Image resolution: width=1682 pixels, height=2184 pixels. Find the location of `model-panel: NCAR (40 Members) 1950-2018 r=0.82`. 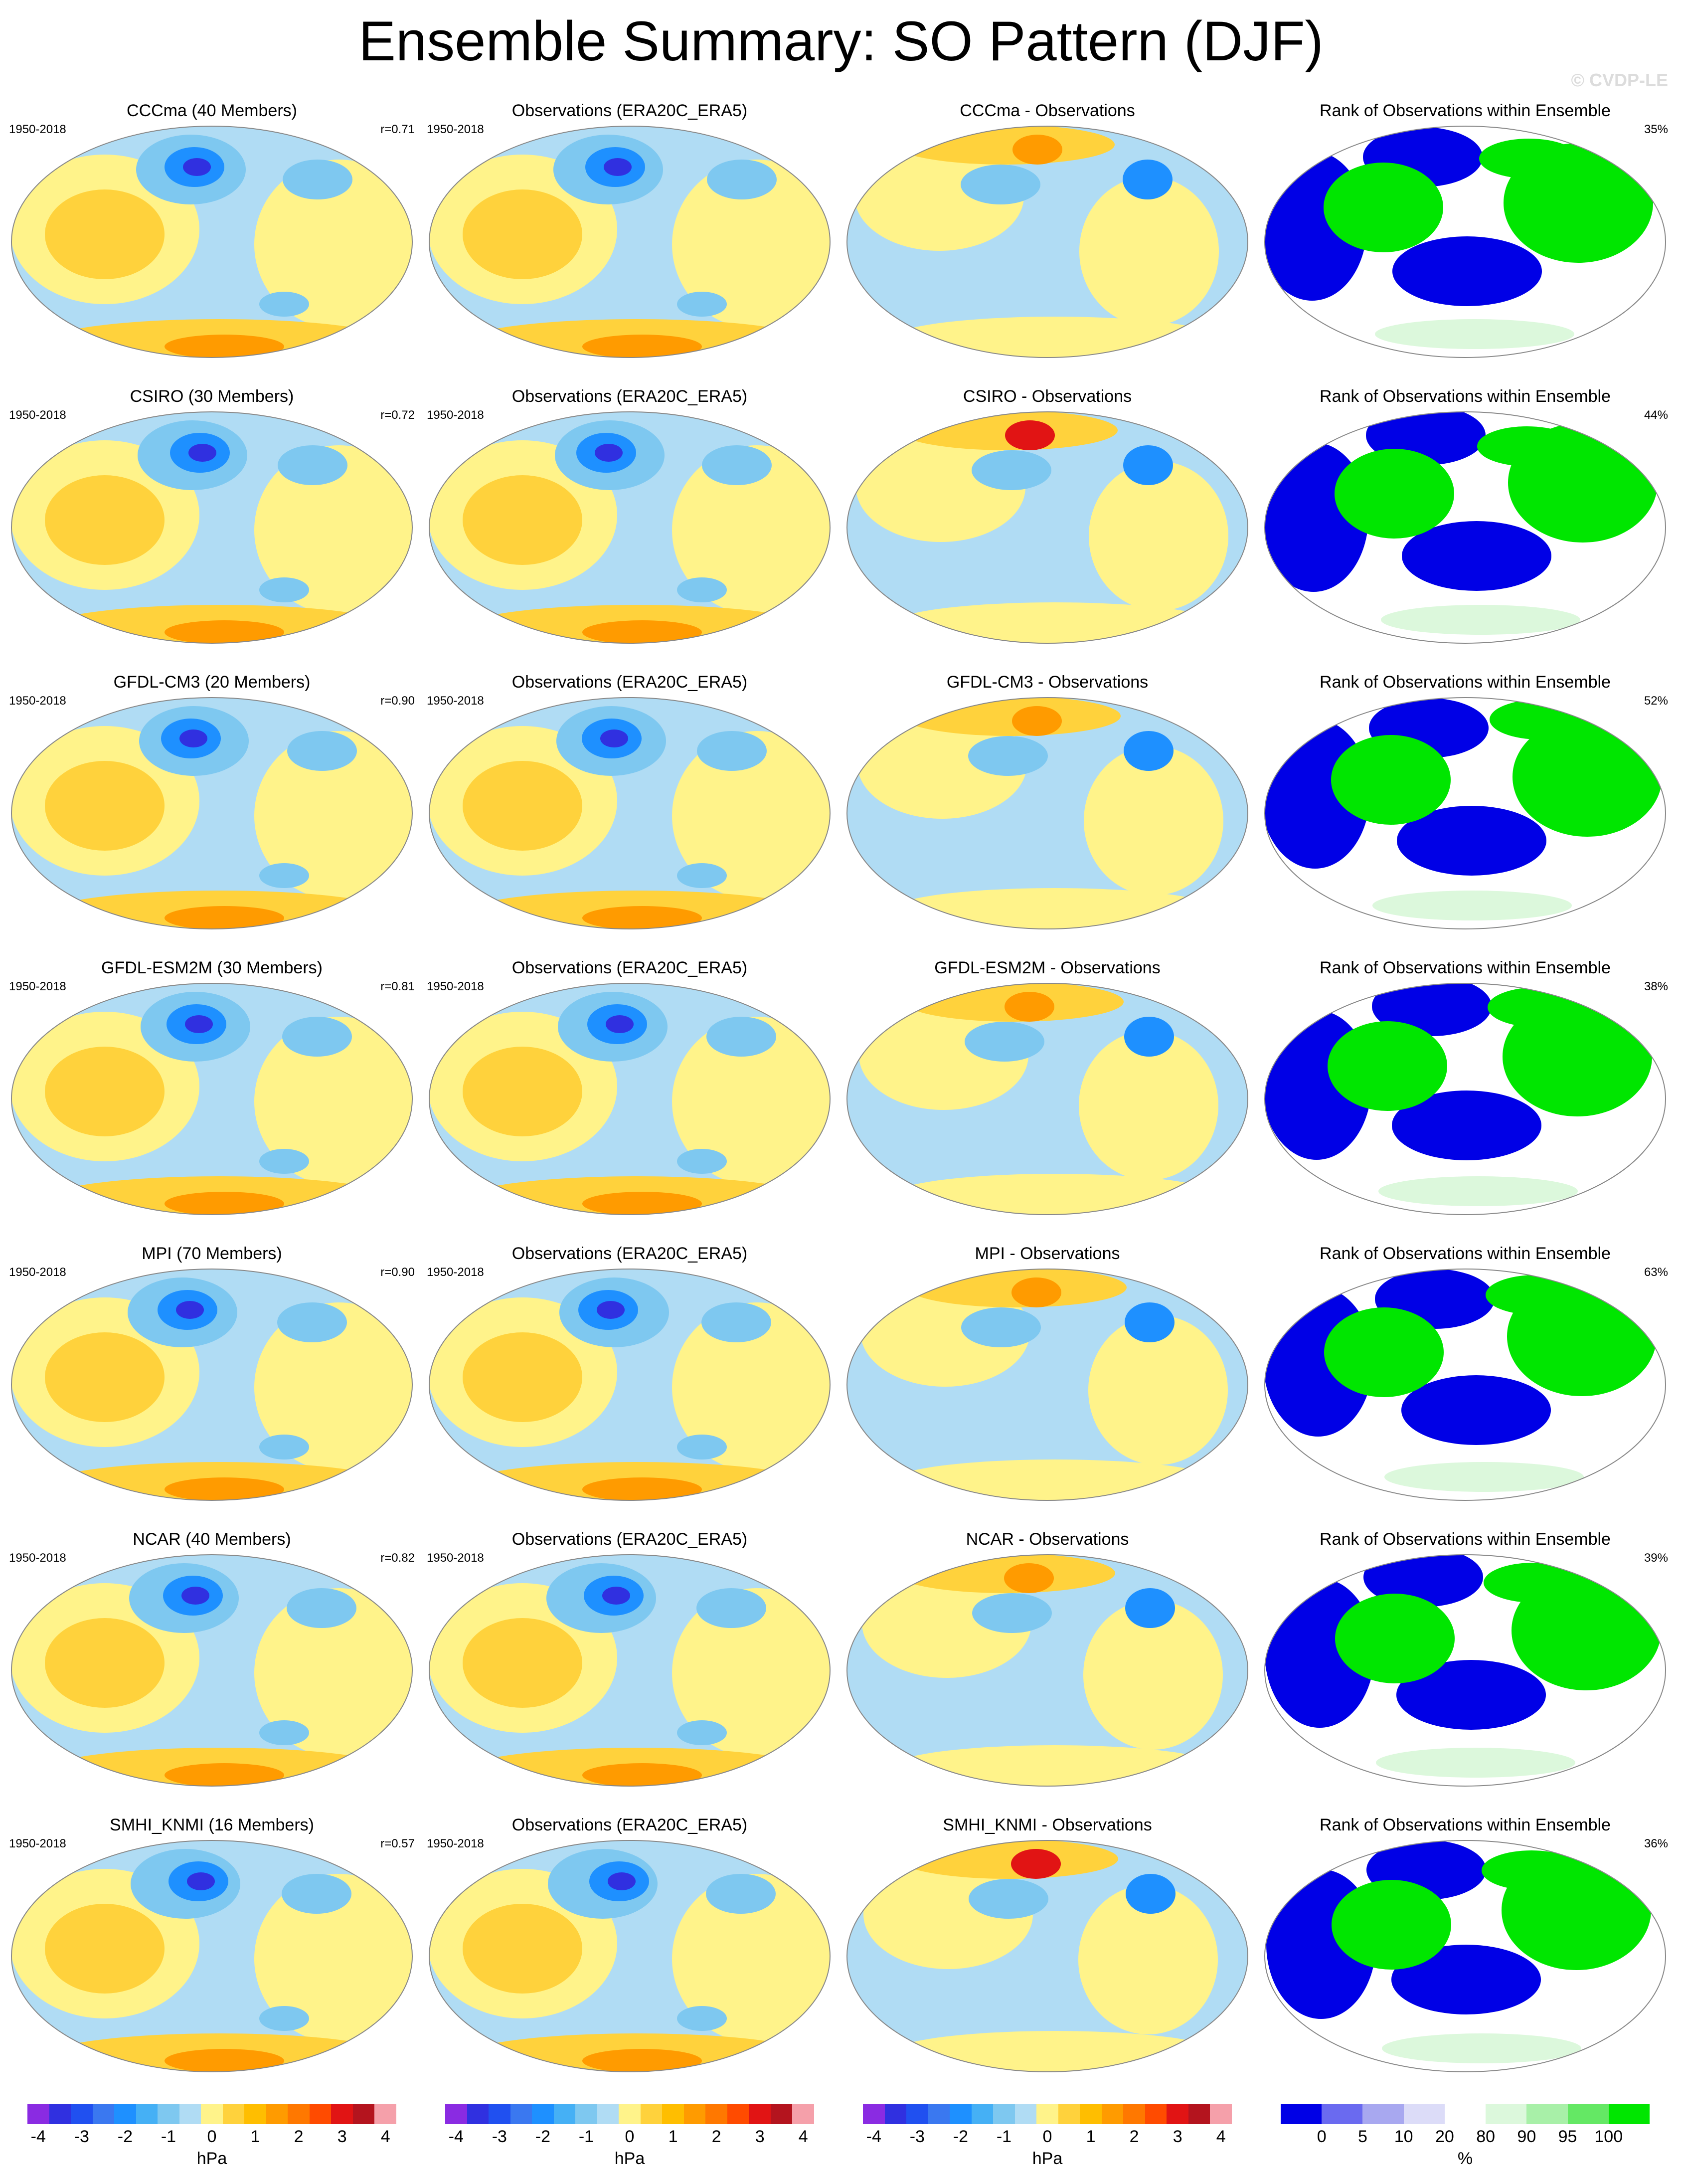

model-panel: NCAR (40 Members) 1950-2018 r=0.82 is located at coordinates (212, 1666).